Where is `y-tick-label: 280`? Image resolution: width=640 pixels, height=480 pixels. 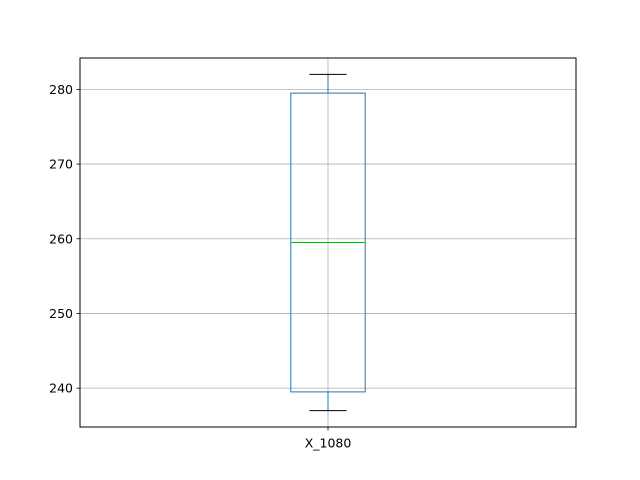 y-tick-label: 280 is located at coordinates (61, 89).